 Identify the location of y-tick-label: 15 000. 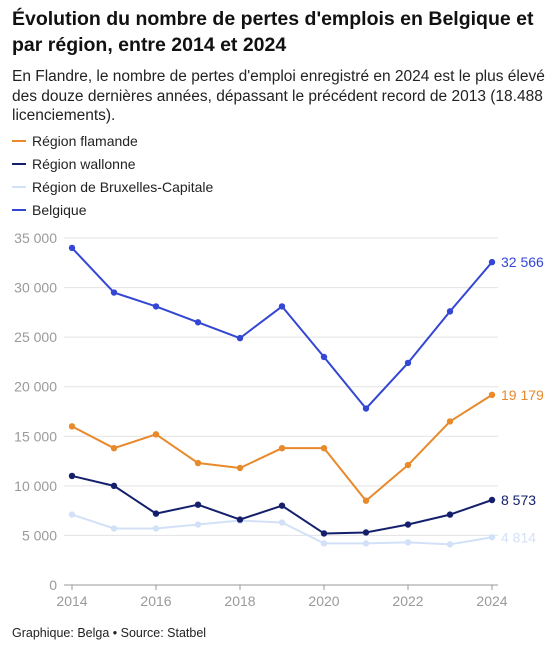
(35, 436).